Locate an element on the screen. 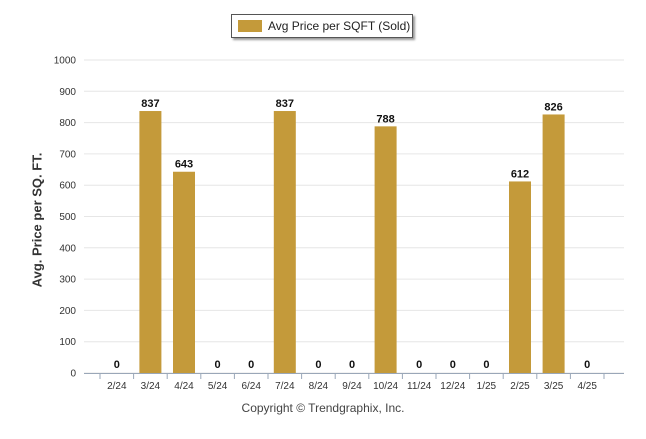 The height and width of the screenshot is (439, 646). x-tick-label: 4/24 is located at coordinates (184, 386).